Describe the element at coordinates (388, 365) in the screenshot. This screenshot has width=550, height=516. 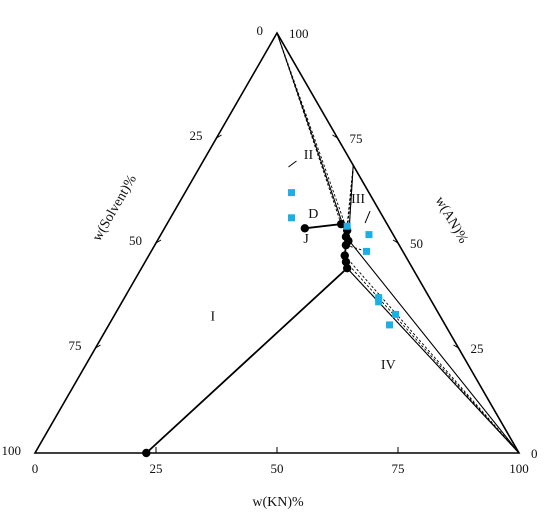
I see `region-label-iv: IV` at that location.